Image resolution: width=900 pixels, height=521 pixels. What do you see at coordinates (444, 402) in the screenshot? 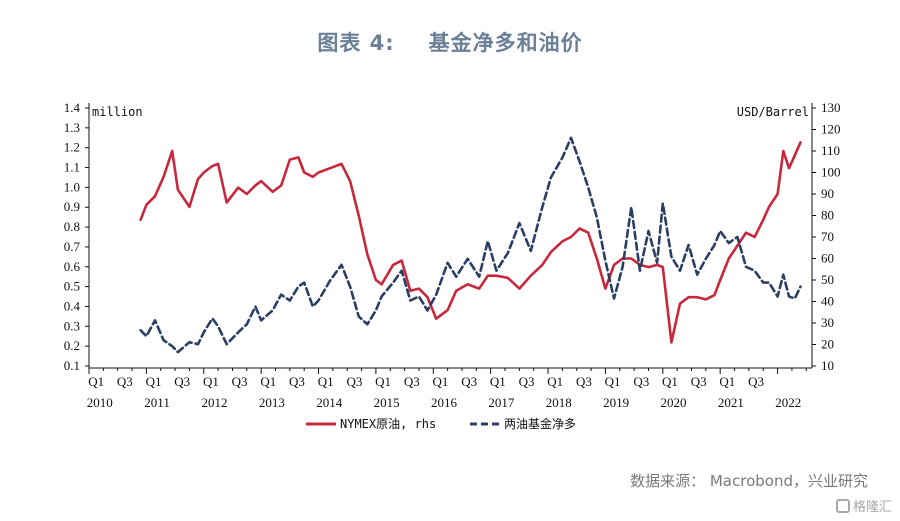
I see `x-year-label: 2016` at bounding box center [444, 402].